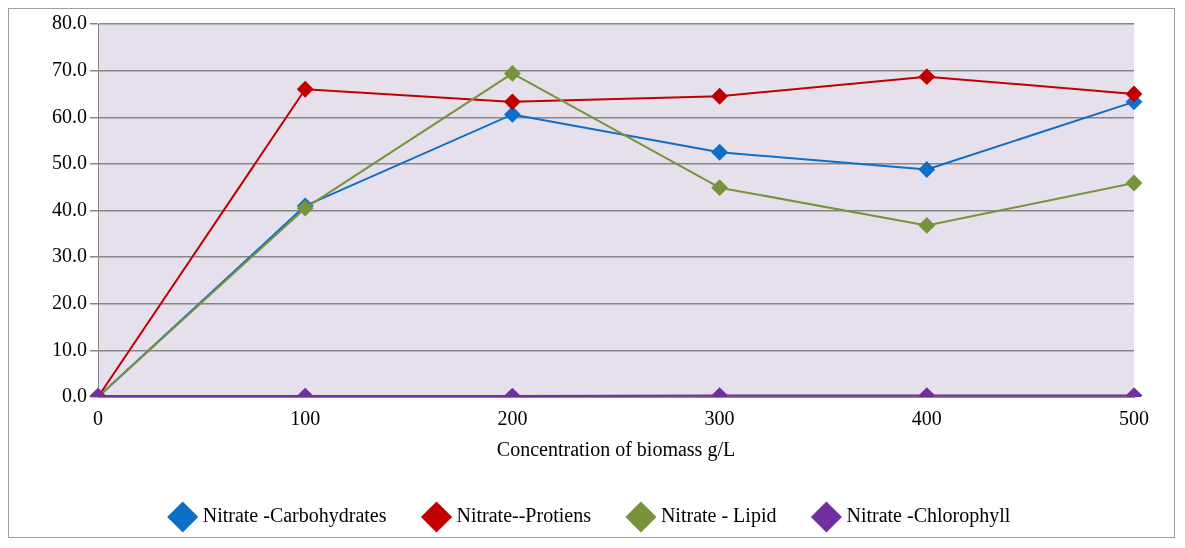 The image size is (1185, 548). What do you see at coordinates (524, 515) in the screenshot?
I see `legend-label: Nitrate--Protiens` at bounding box center [524, 515].